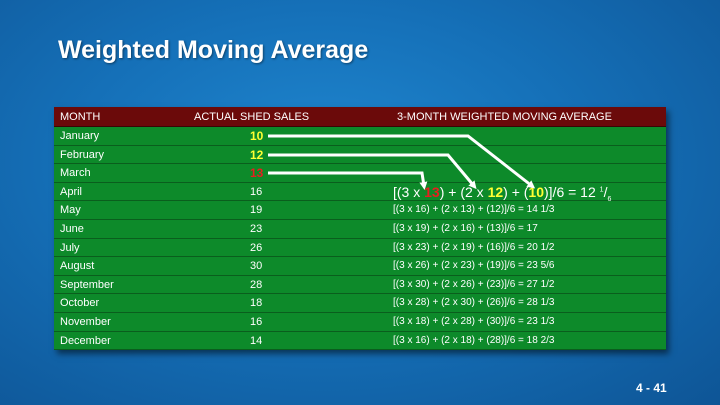 Image resolution: width=720 pixels, height=405 pixels. What do you see at coordinates (651, 388) in the screenshot?
I see `page-number: 4 - 41` at bounding box center [651, 388].